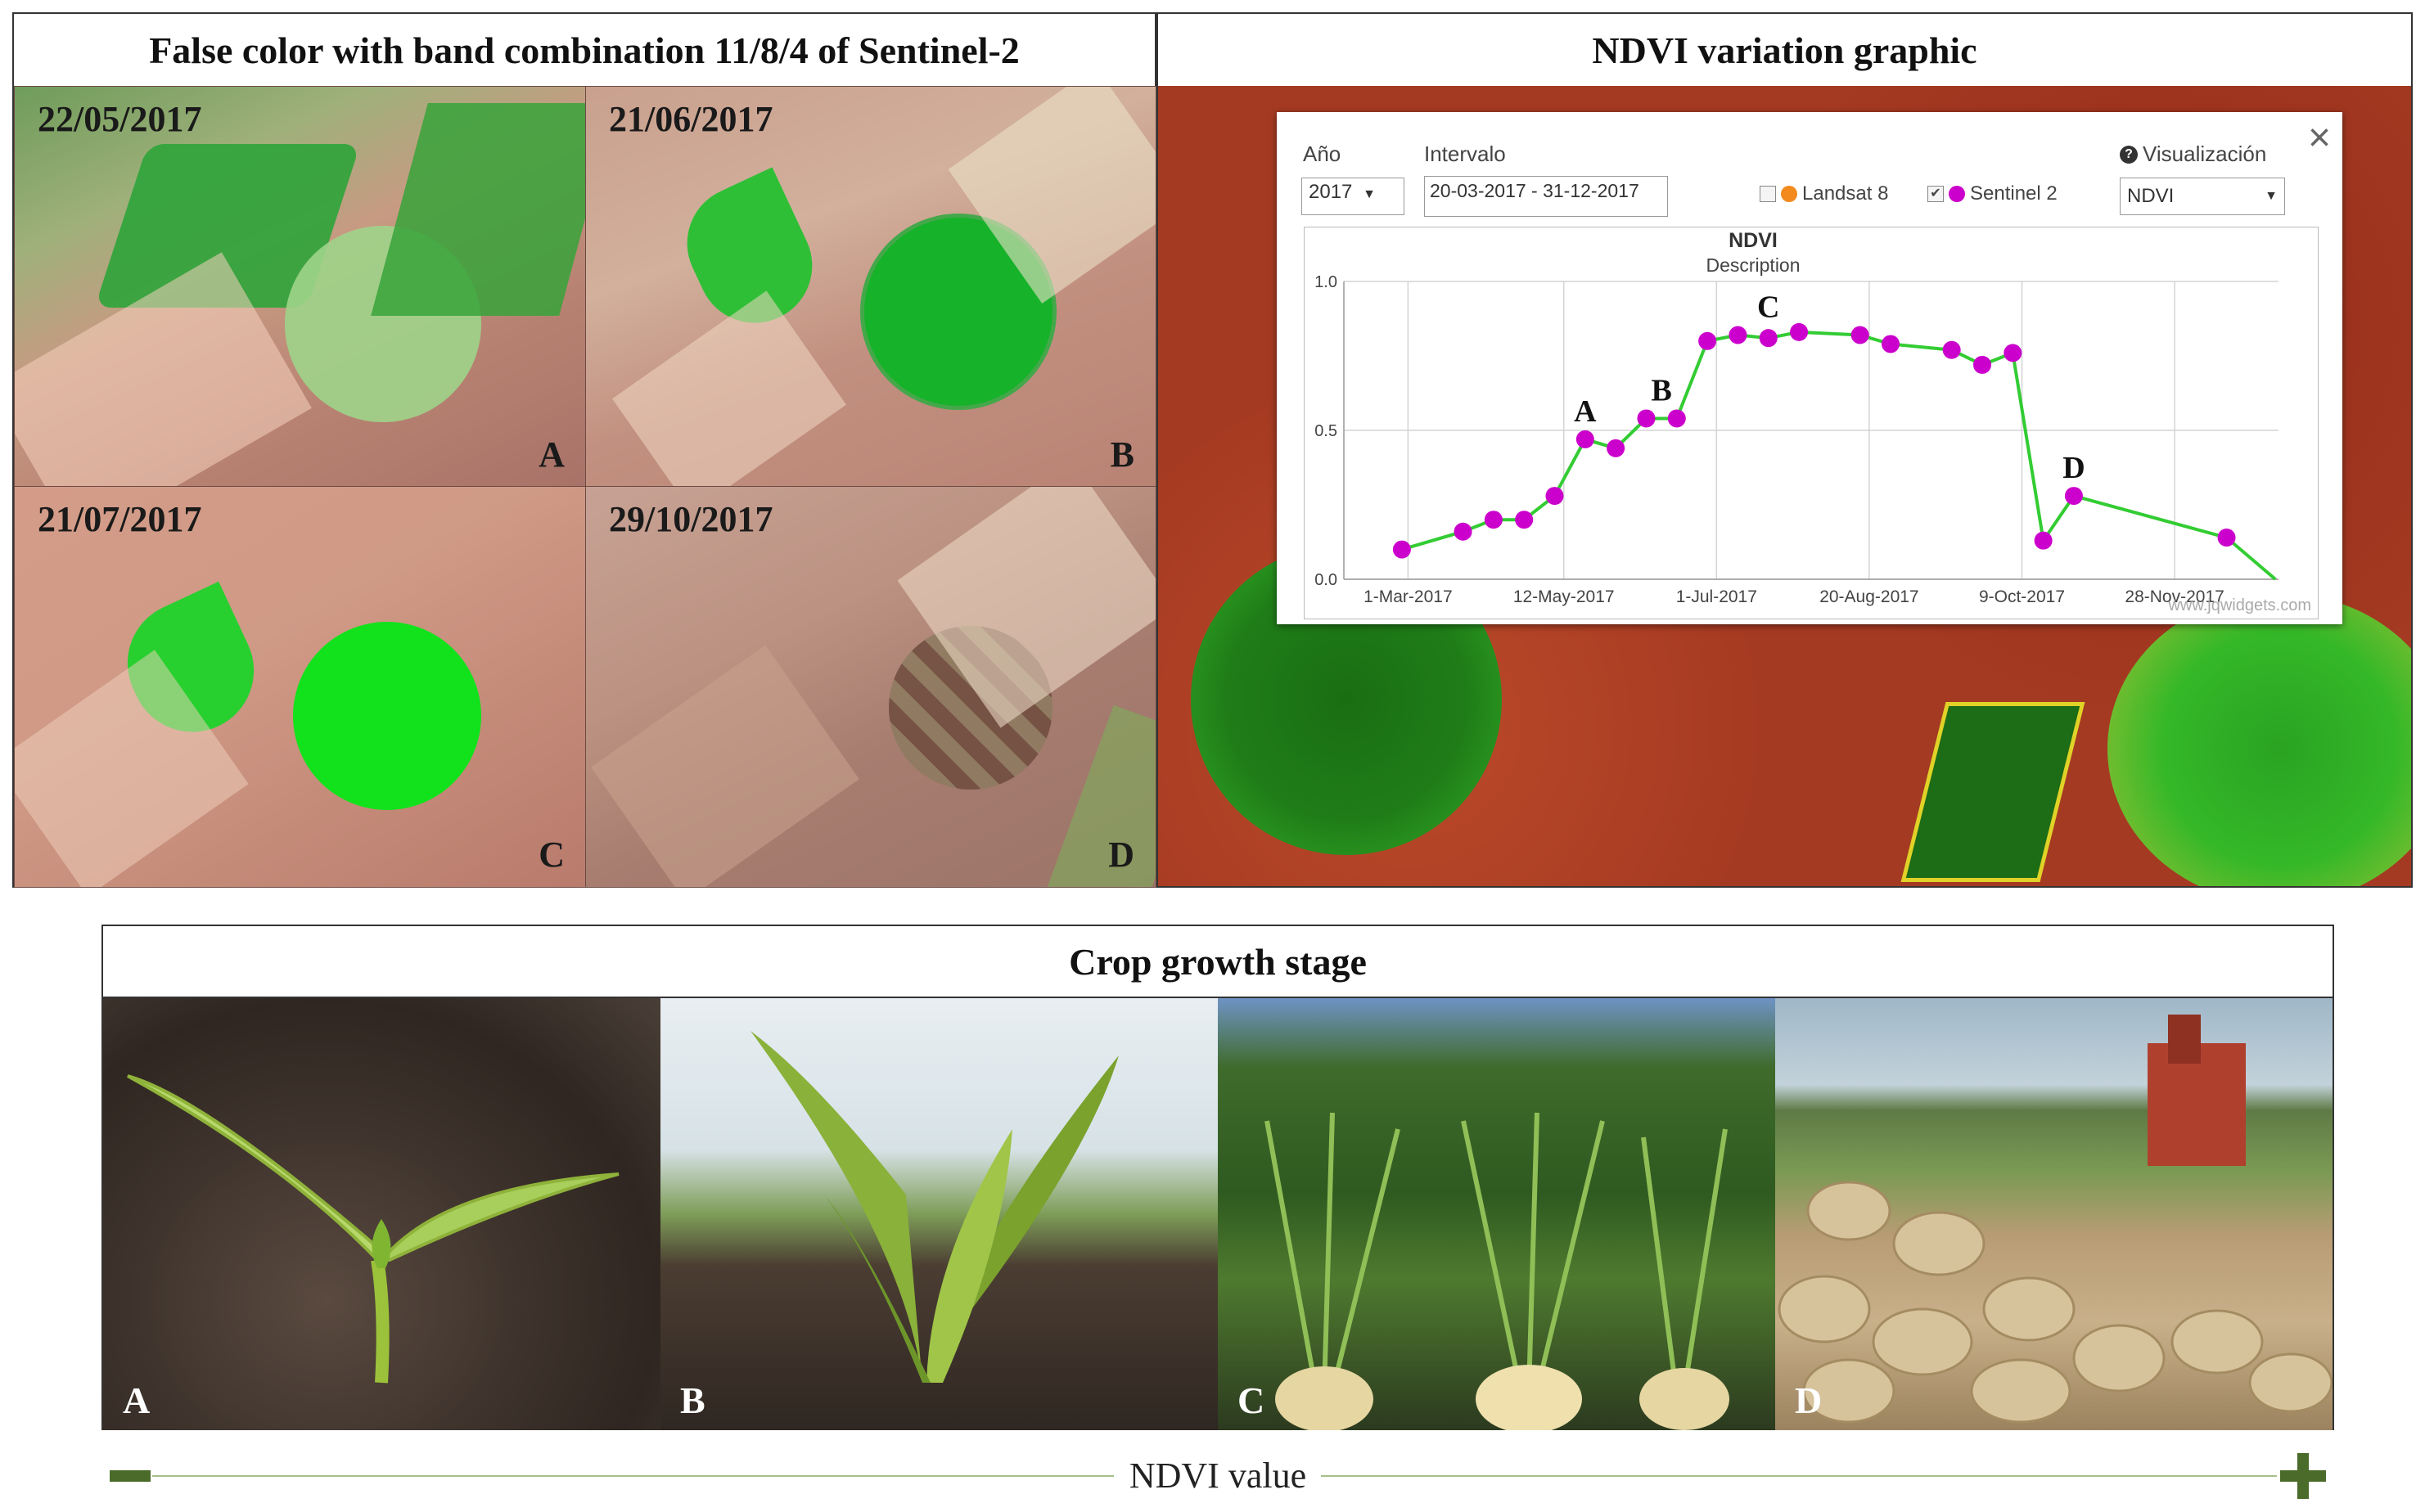 This screenshot has width=2425, height=1512. What do you see at coordinates (934, 1207) in the screenshot?
I see `young-beet-illustration` at bounding box center [934, 1207].